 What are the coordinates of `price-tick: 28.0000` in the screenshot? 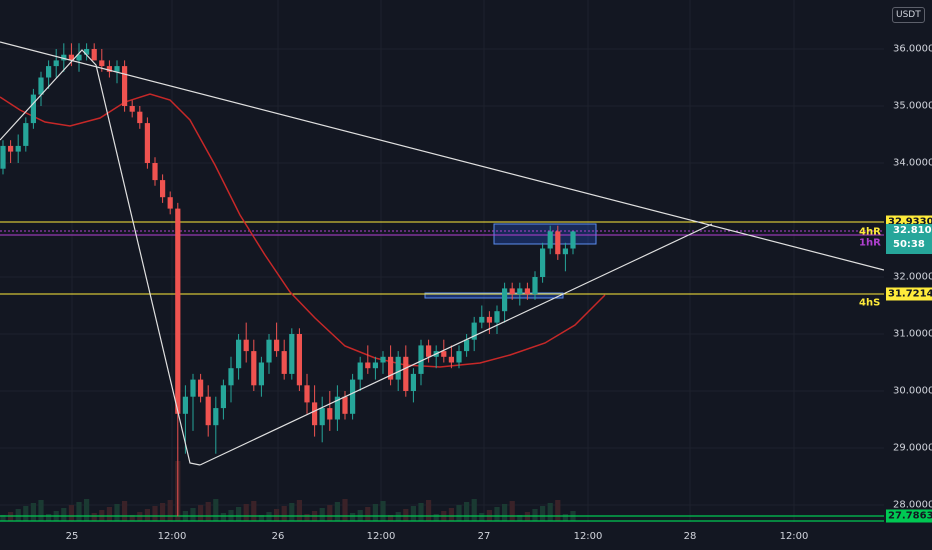 It's located at (912, 505).